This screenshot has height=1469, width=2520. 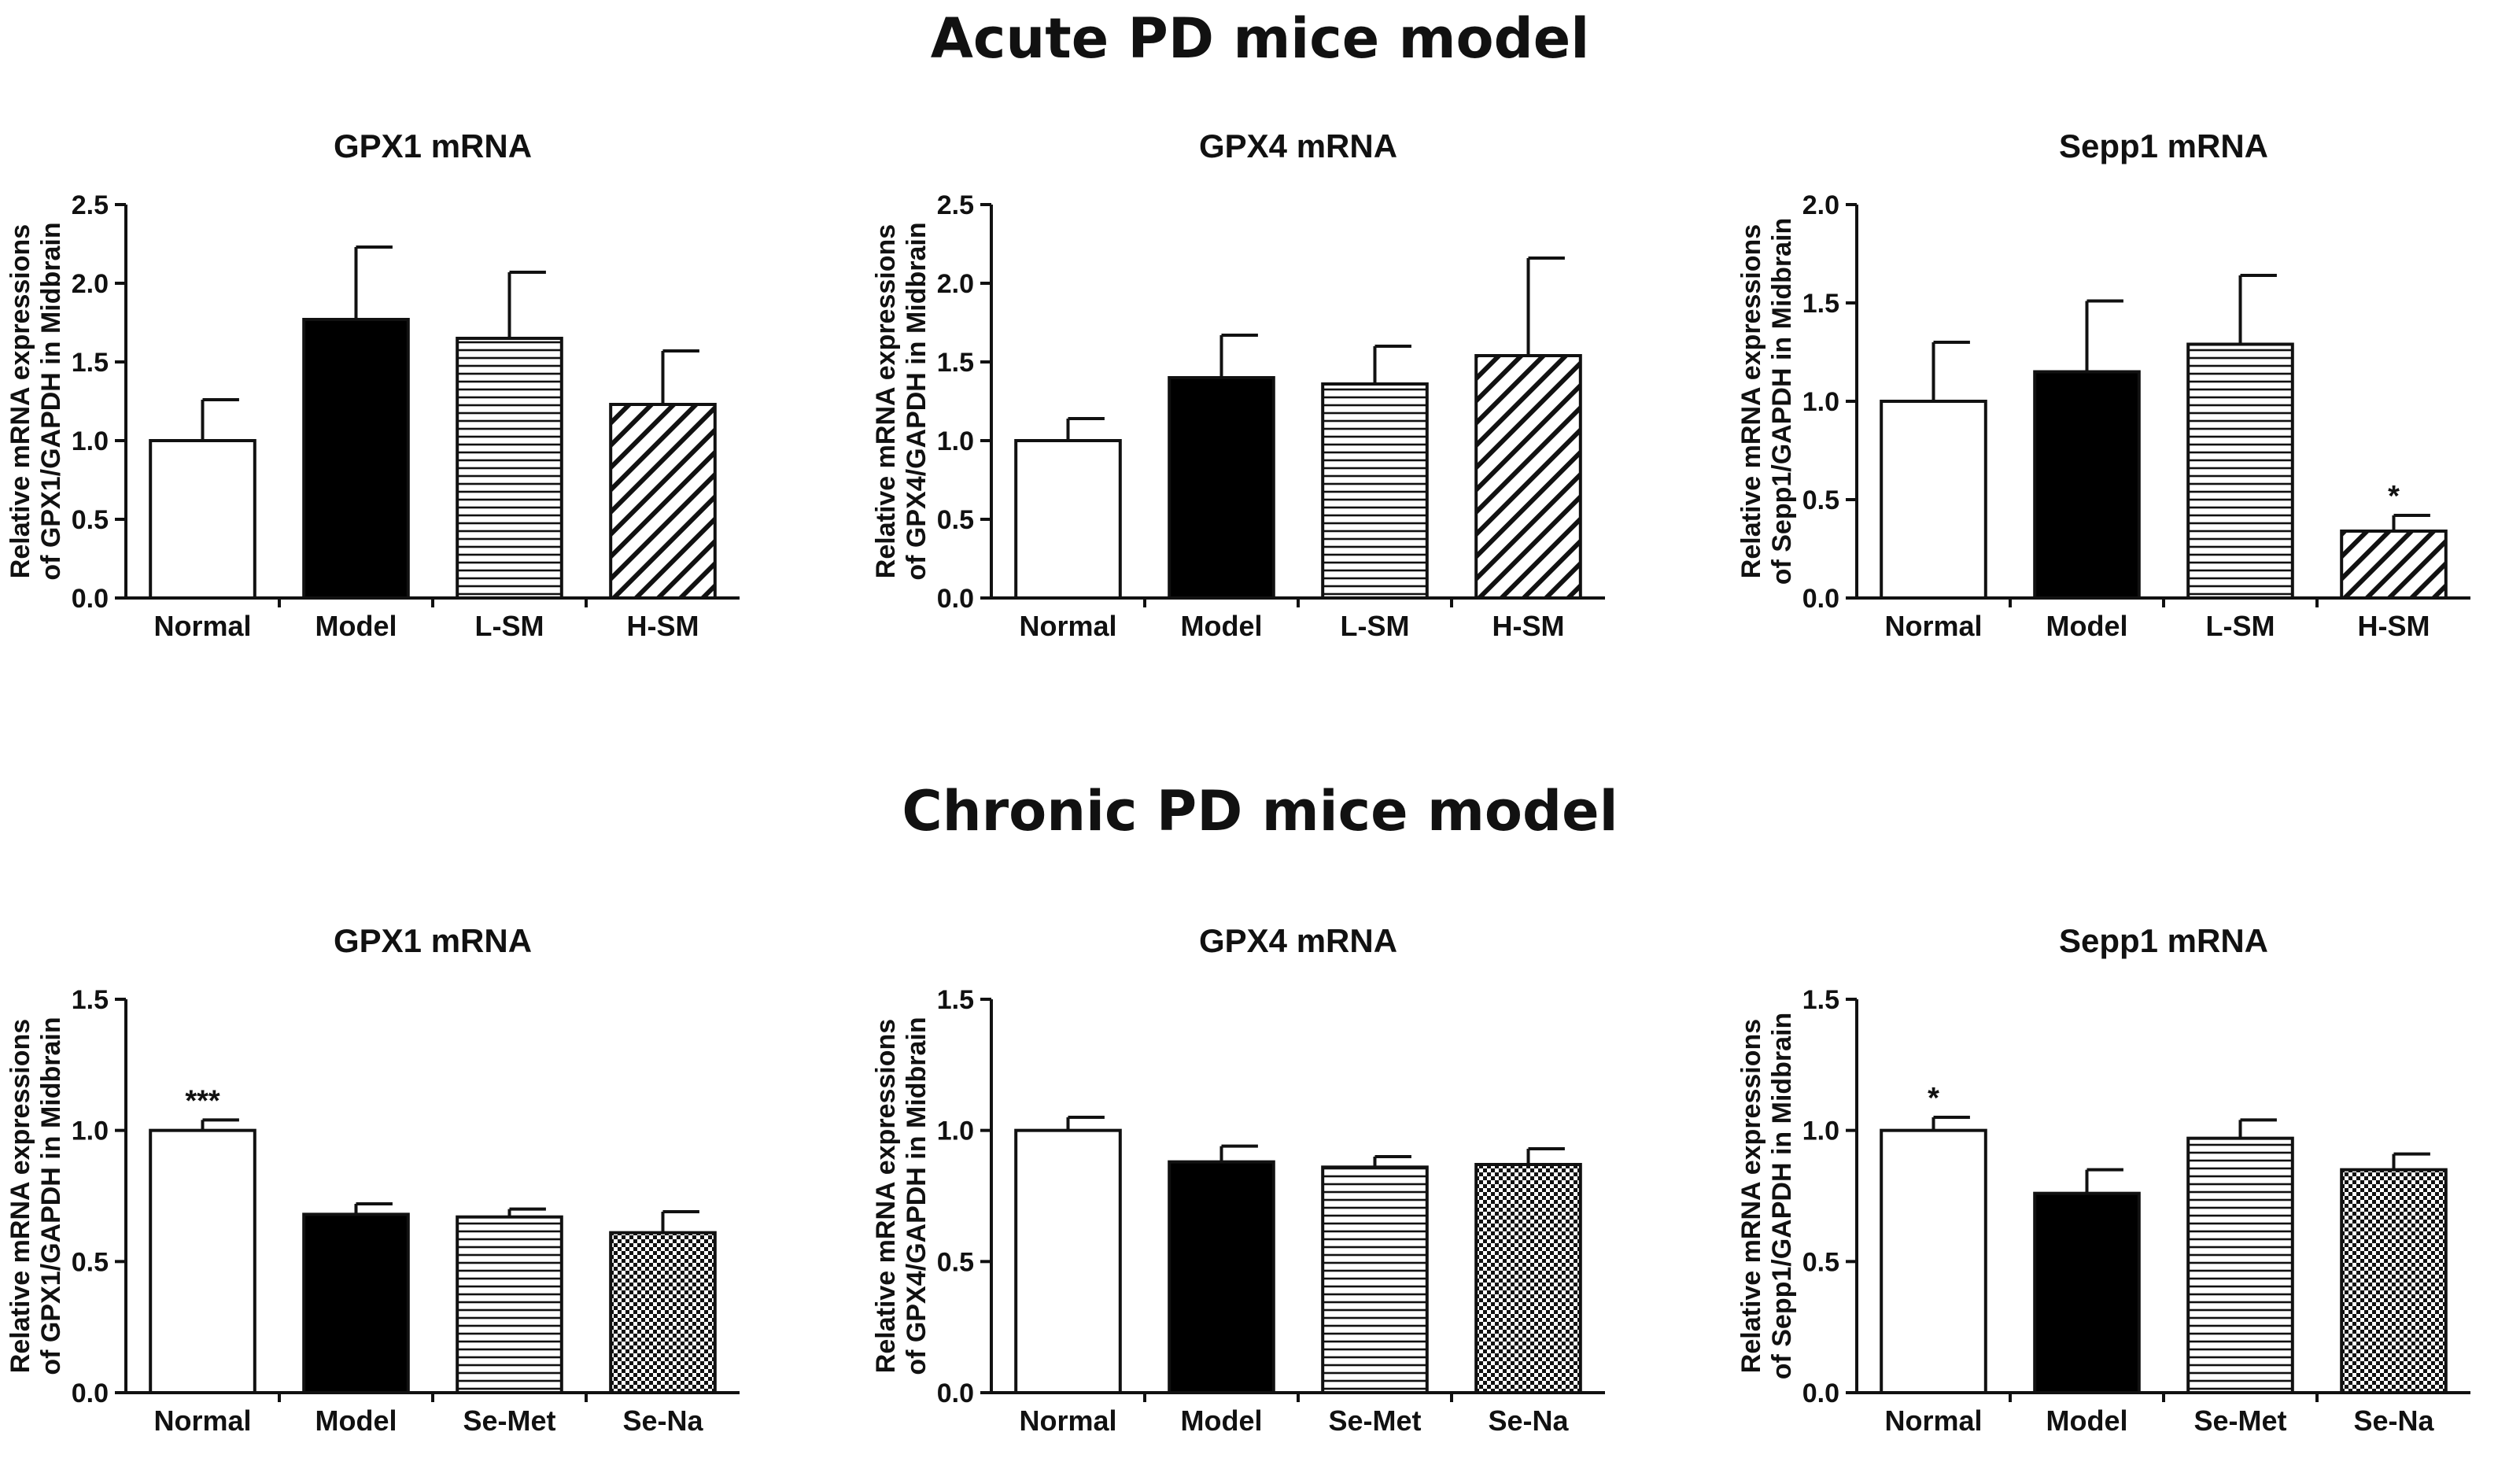 What do you see at coordinates (433, 941) in the screenshot?
I see `chart-title: GPX1 mRNA` at bounding box center [433, 941].